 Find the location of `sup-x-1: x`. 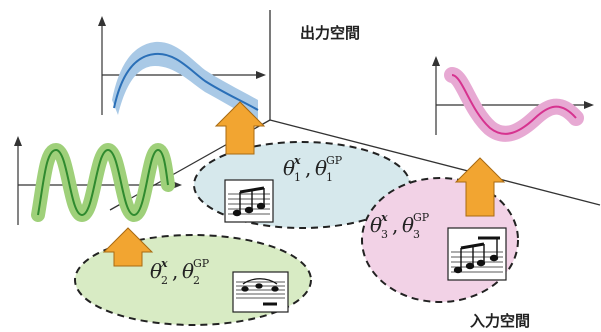

sup-x-1: x is located at coordinates (297, 160).